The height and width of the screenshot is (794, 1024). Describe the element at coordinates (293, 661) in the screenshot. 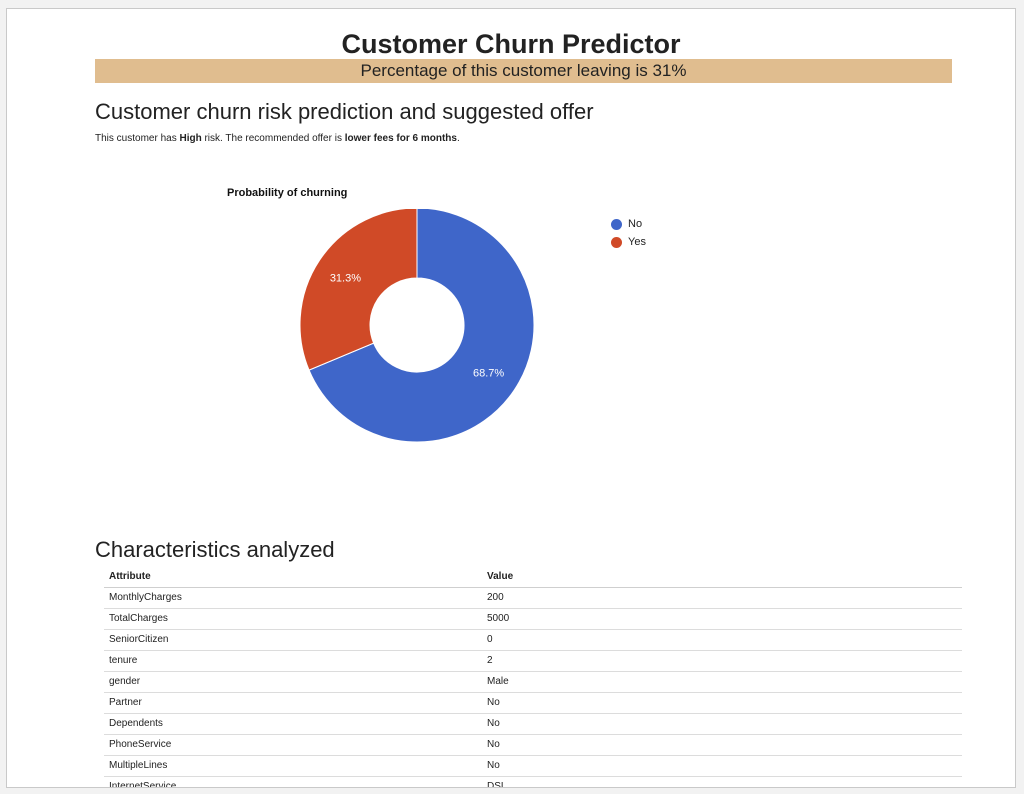

I see `attribute-cell: tenure` at that location.